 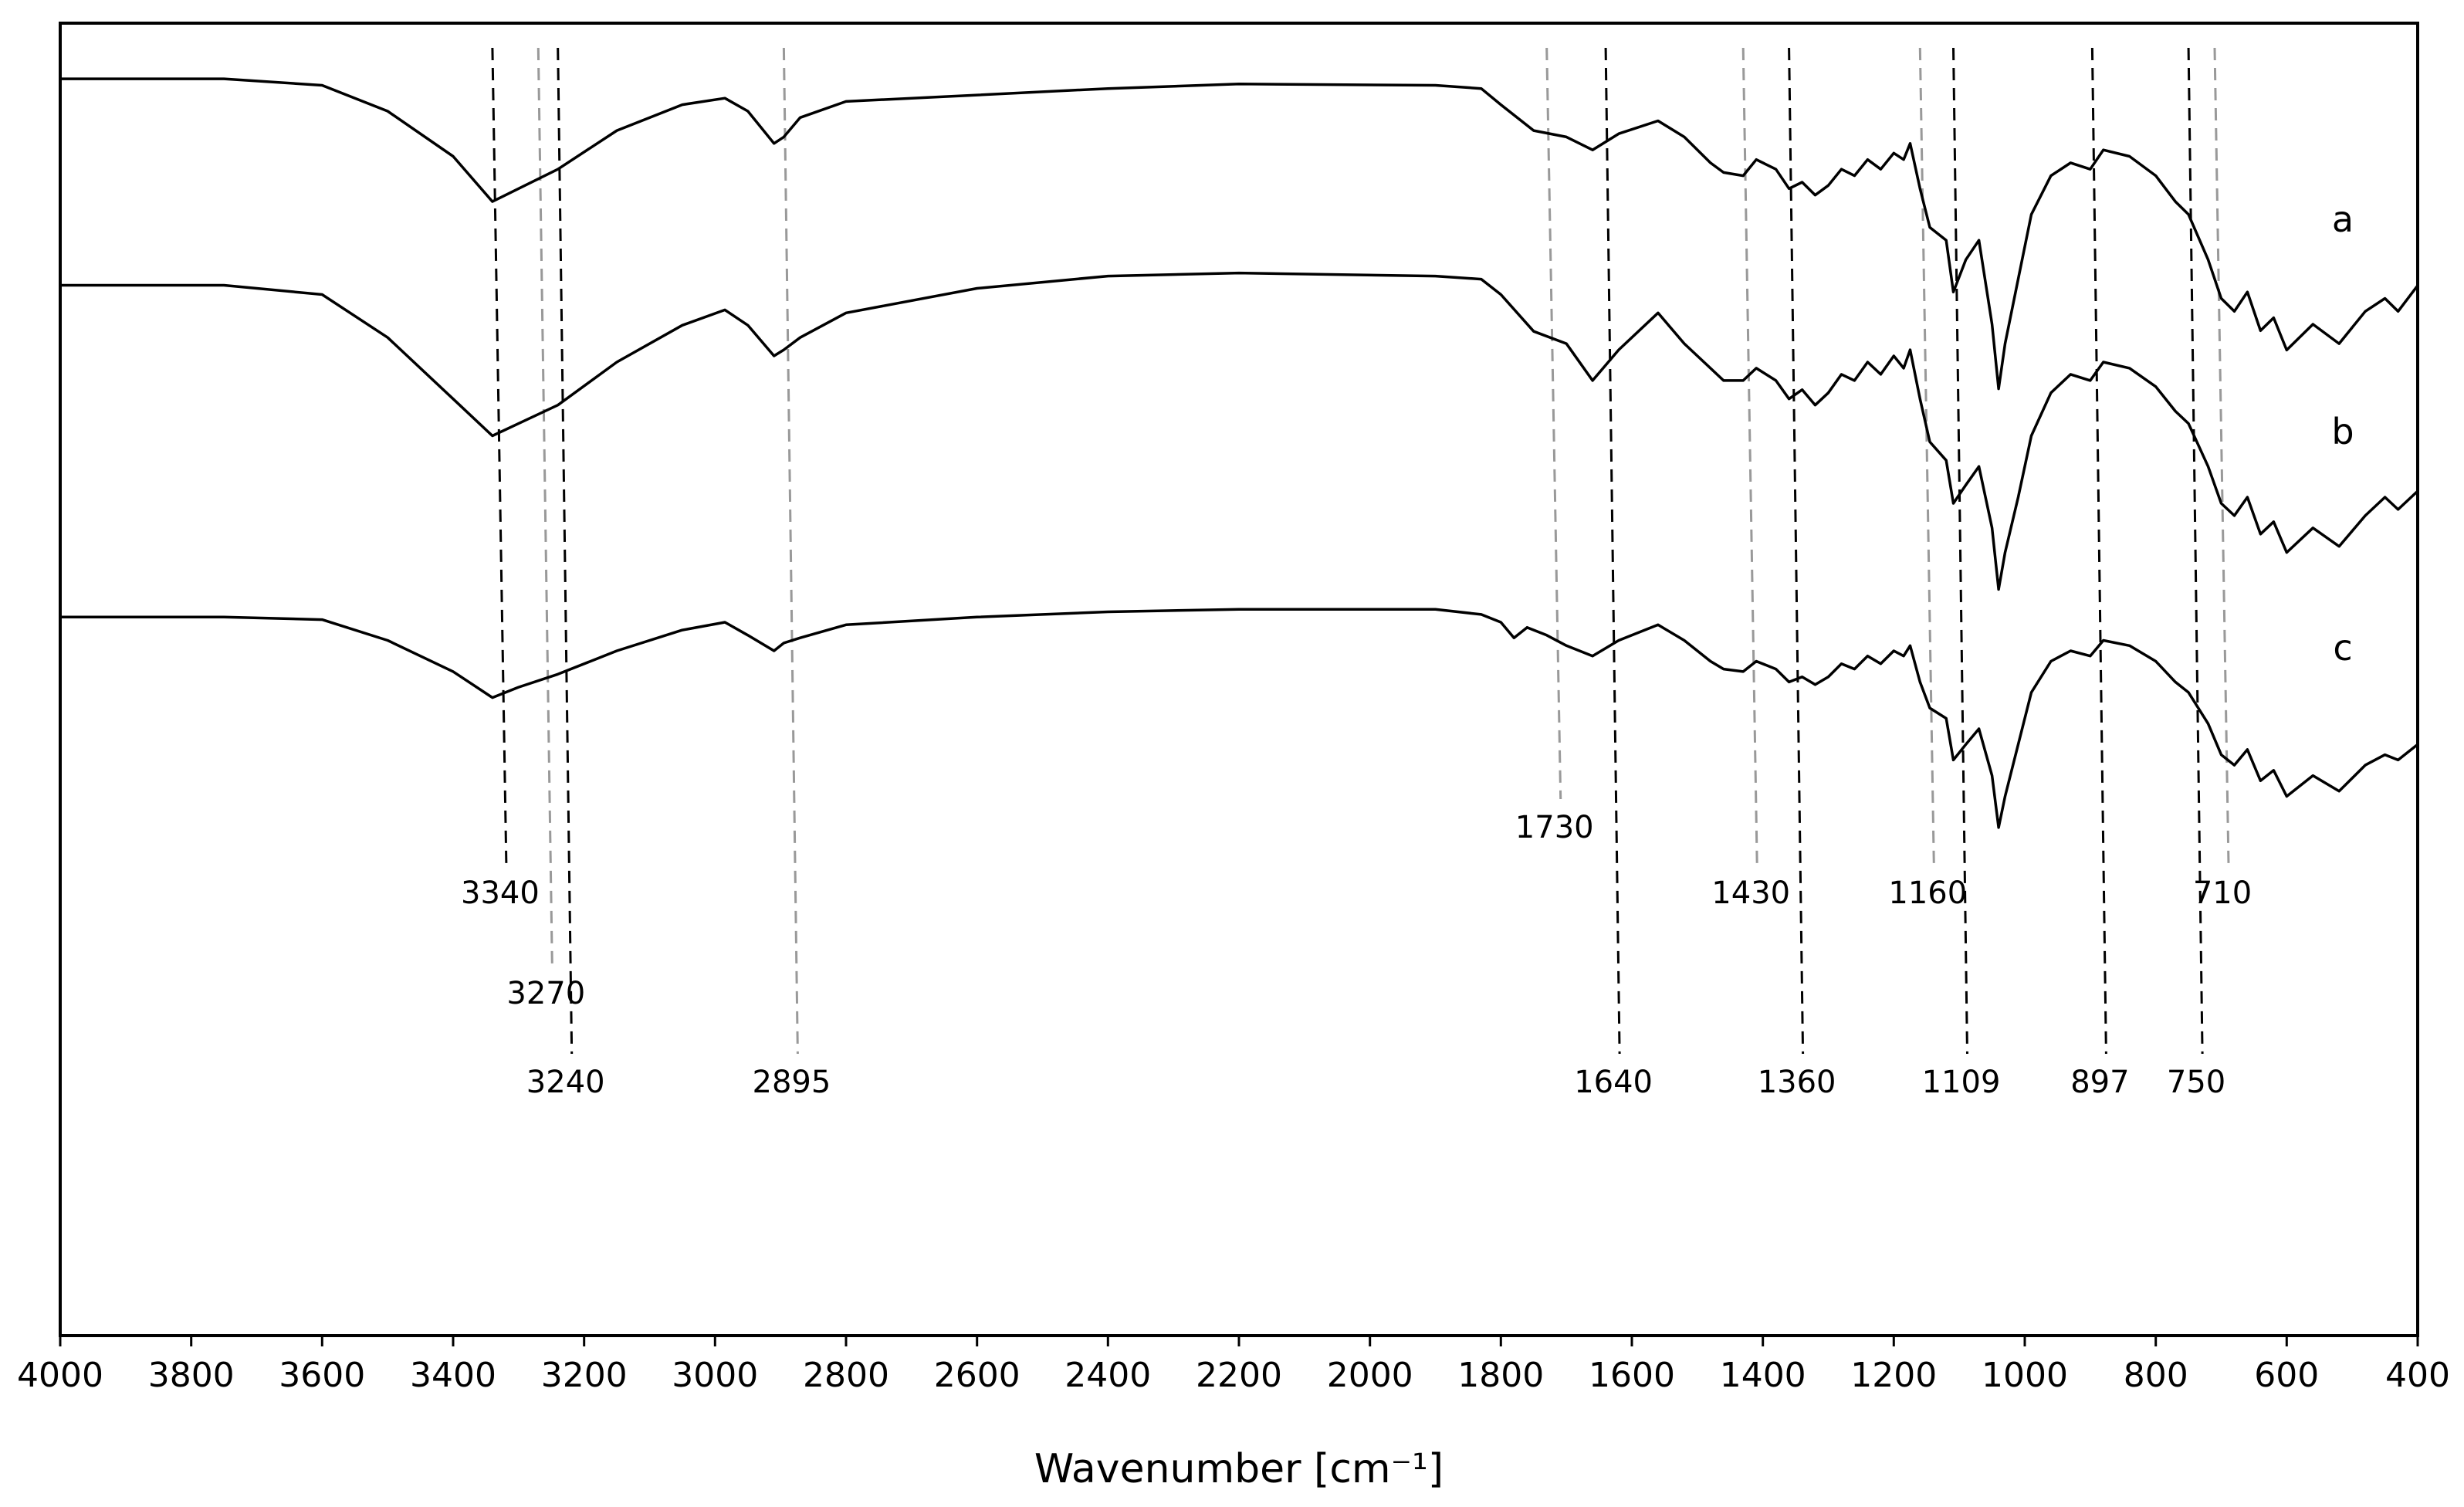 What do you see at coordinates (1370, 1375) in the screenshot?
I see `x-tick-label-2000: 2000` at bounding box center [1370, 1375].